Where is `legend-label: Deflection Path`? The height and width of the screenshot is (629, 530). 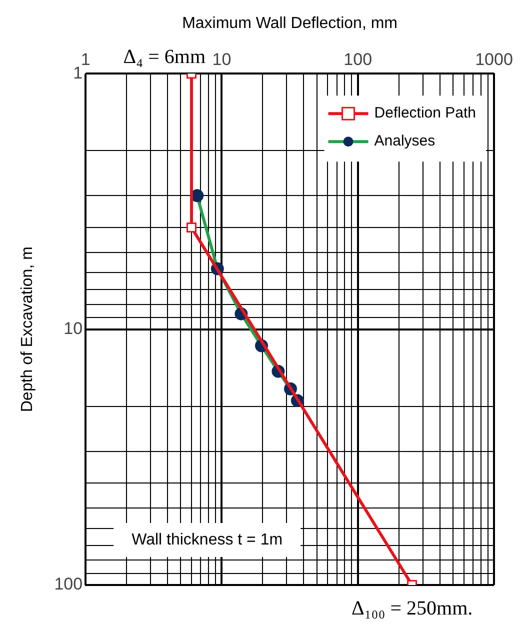 legend-label: Deflection Path is located at coordinates (425, 113).